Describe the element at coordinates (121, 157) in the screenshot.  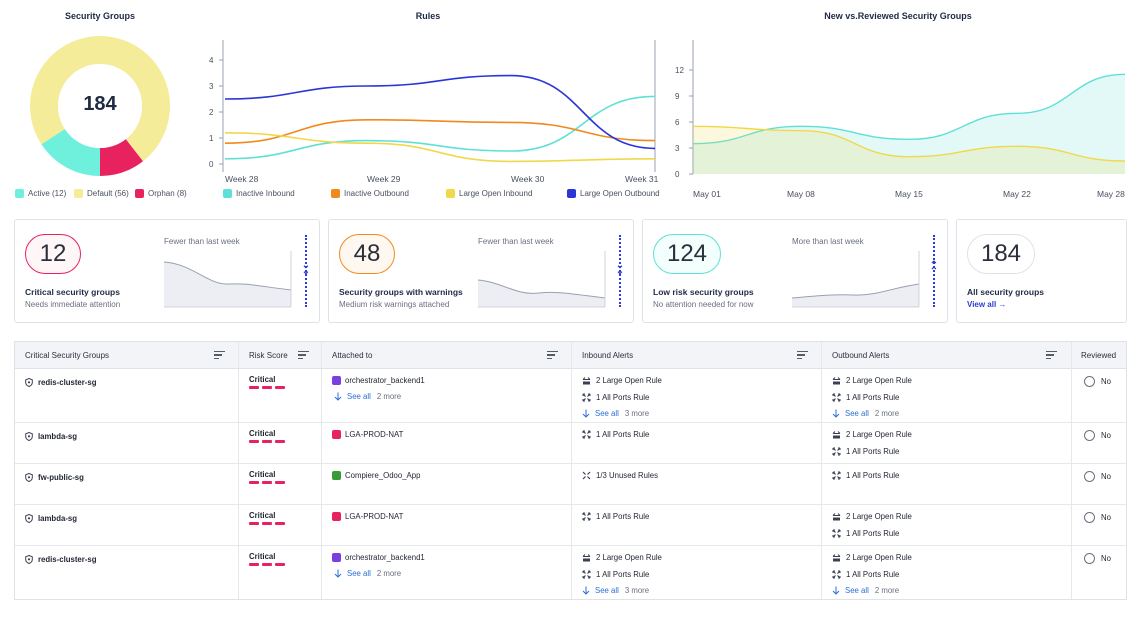
I see `donut-slice-orphan` at that location.